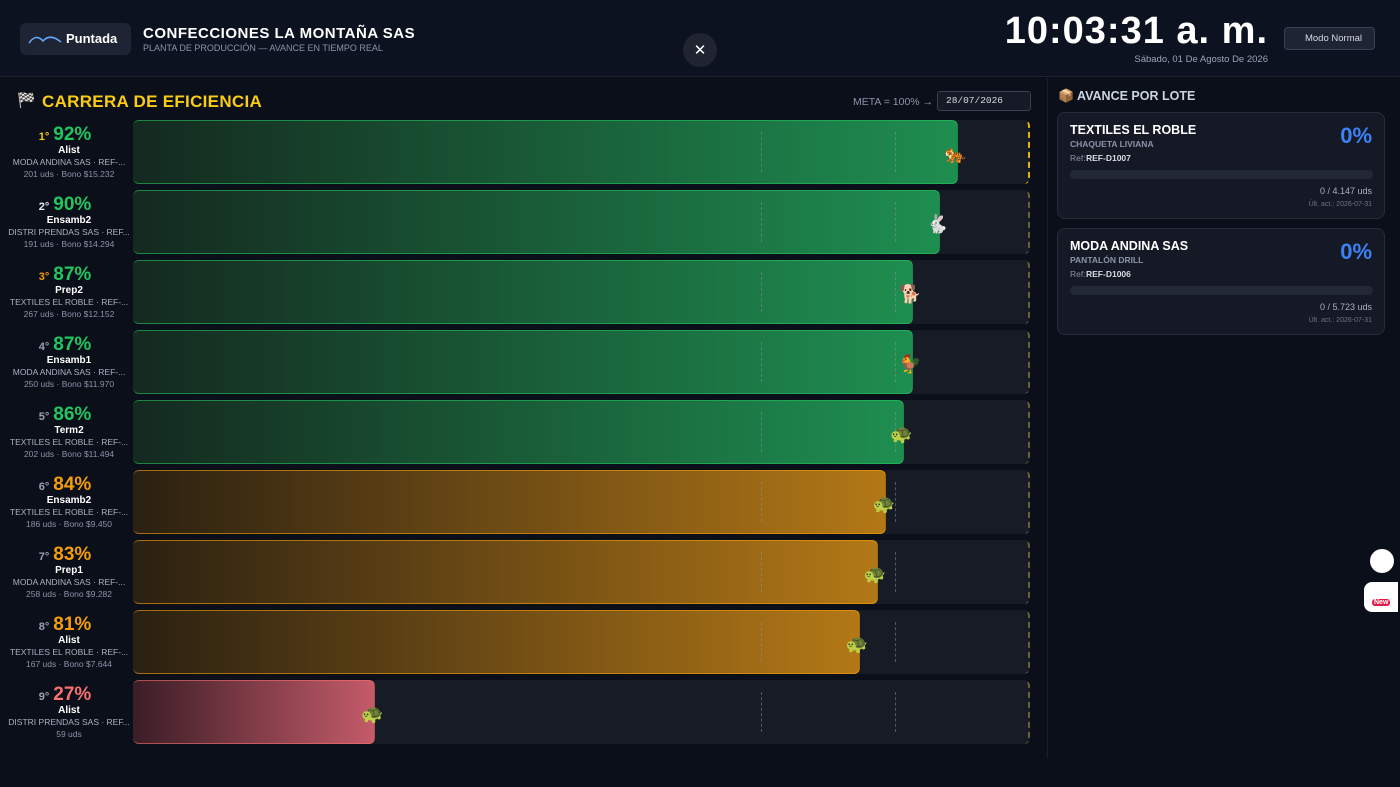  What do you see at coordinates (92, 38) in the screenshot?
I see `logo-text: Puntada` at bounding box center [92, 38].